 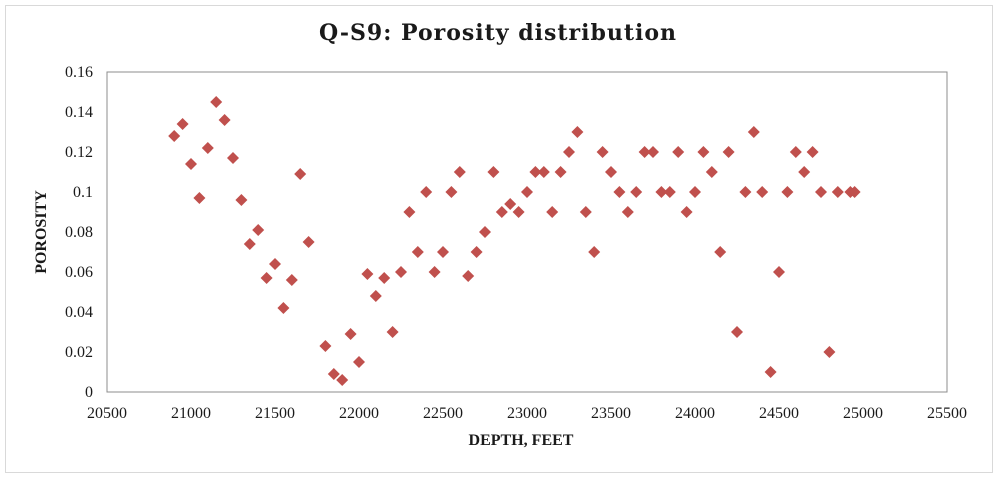 I want to click on y-tick-label: 0.14, so click(x=79, y=112).